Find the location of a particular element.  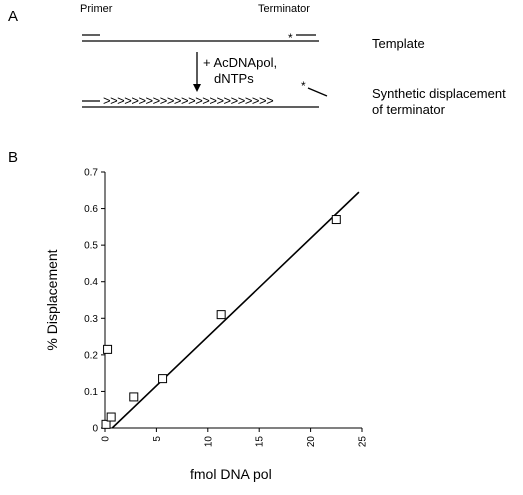

panel-b-label: B is located at coordinates (13, 157).